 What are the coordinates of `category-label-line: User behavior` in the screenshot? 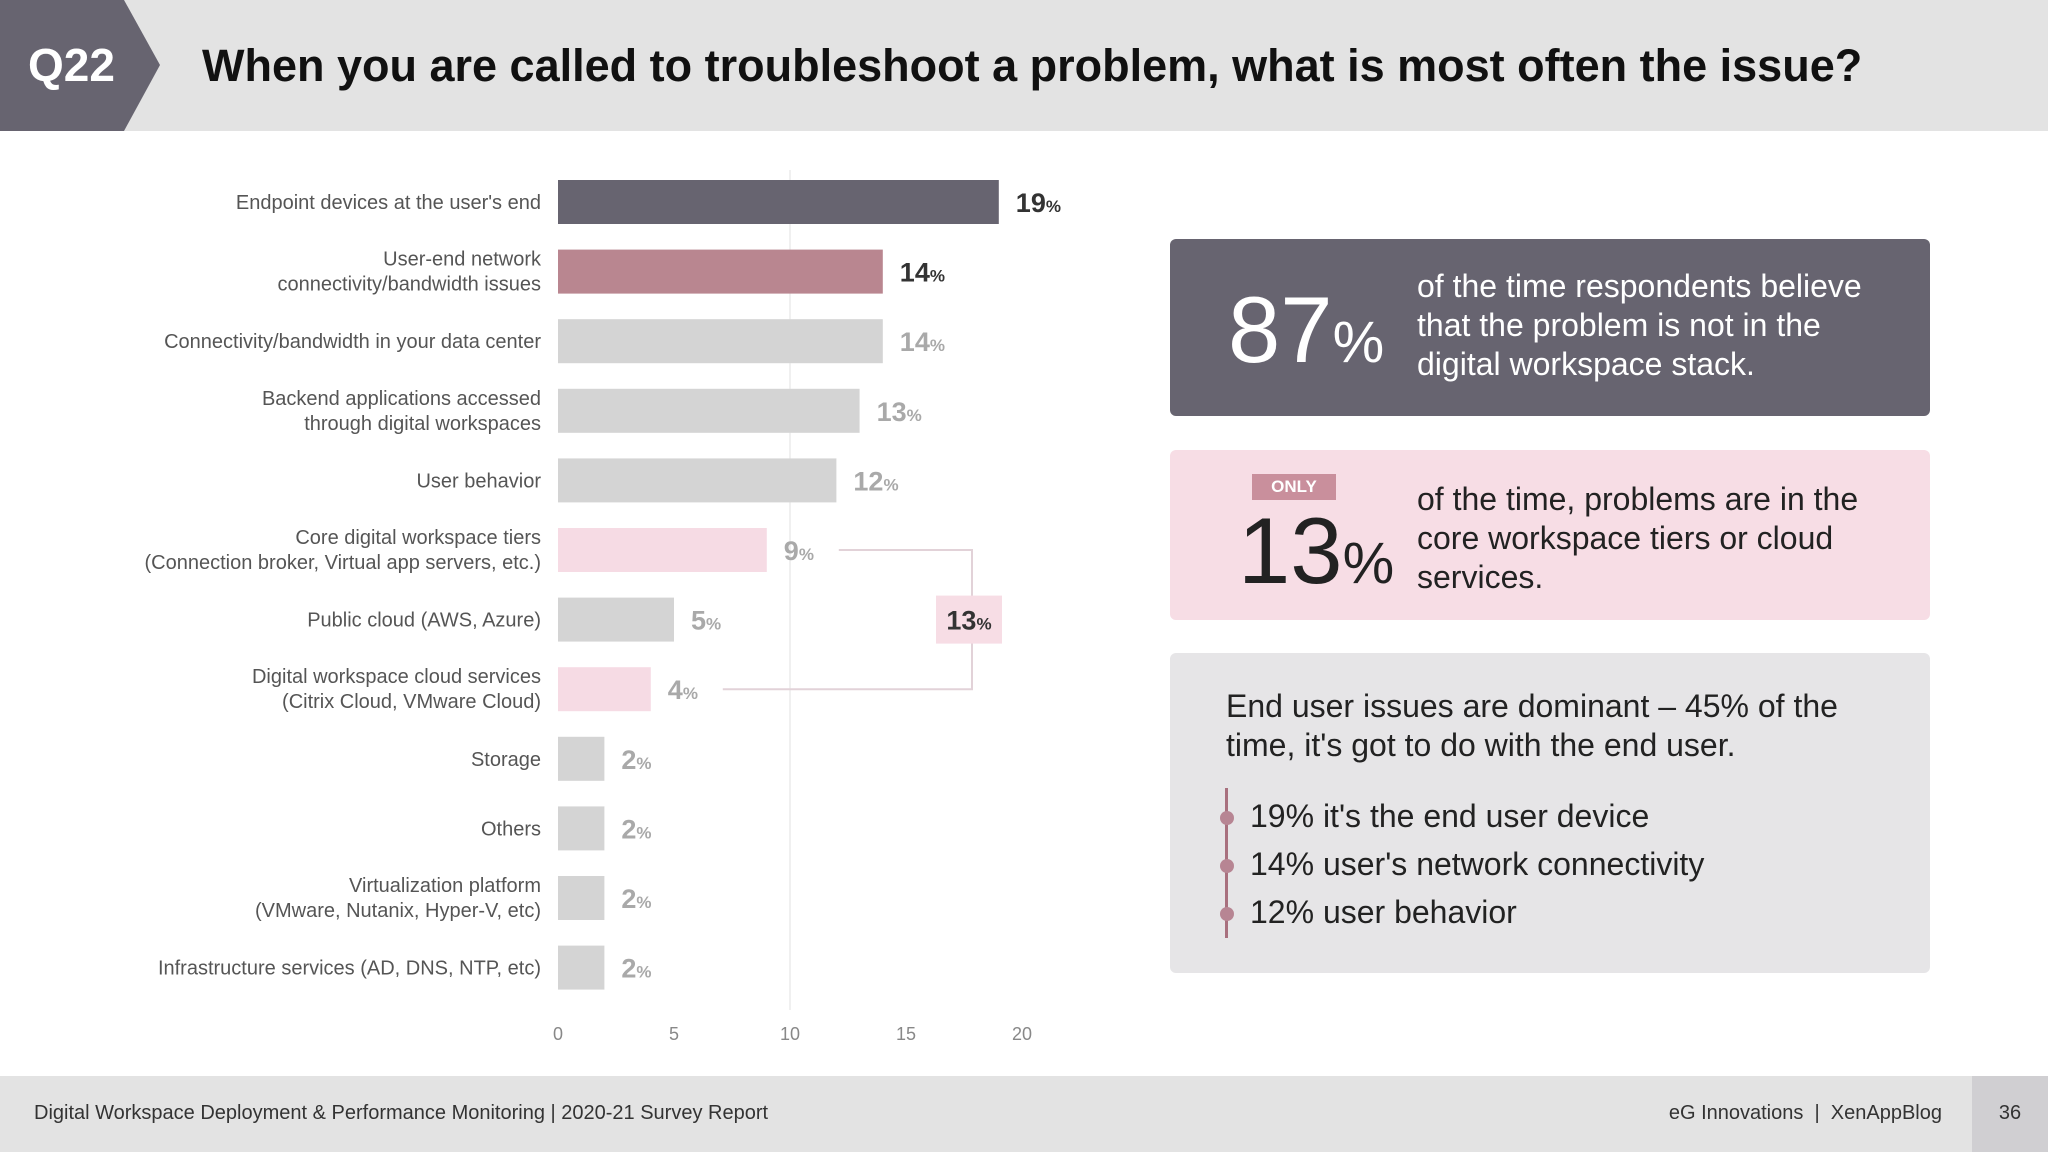 It's located at (478, 481).